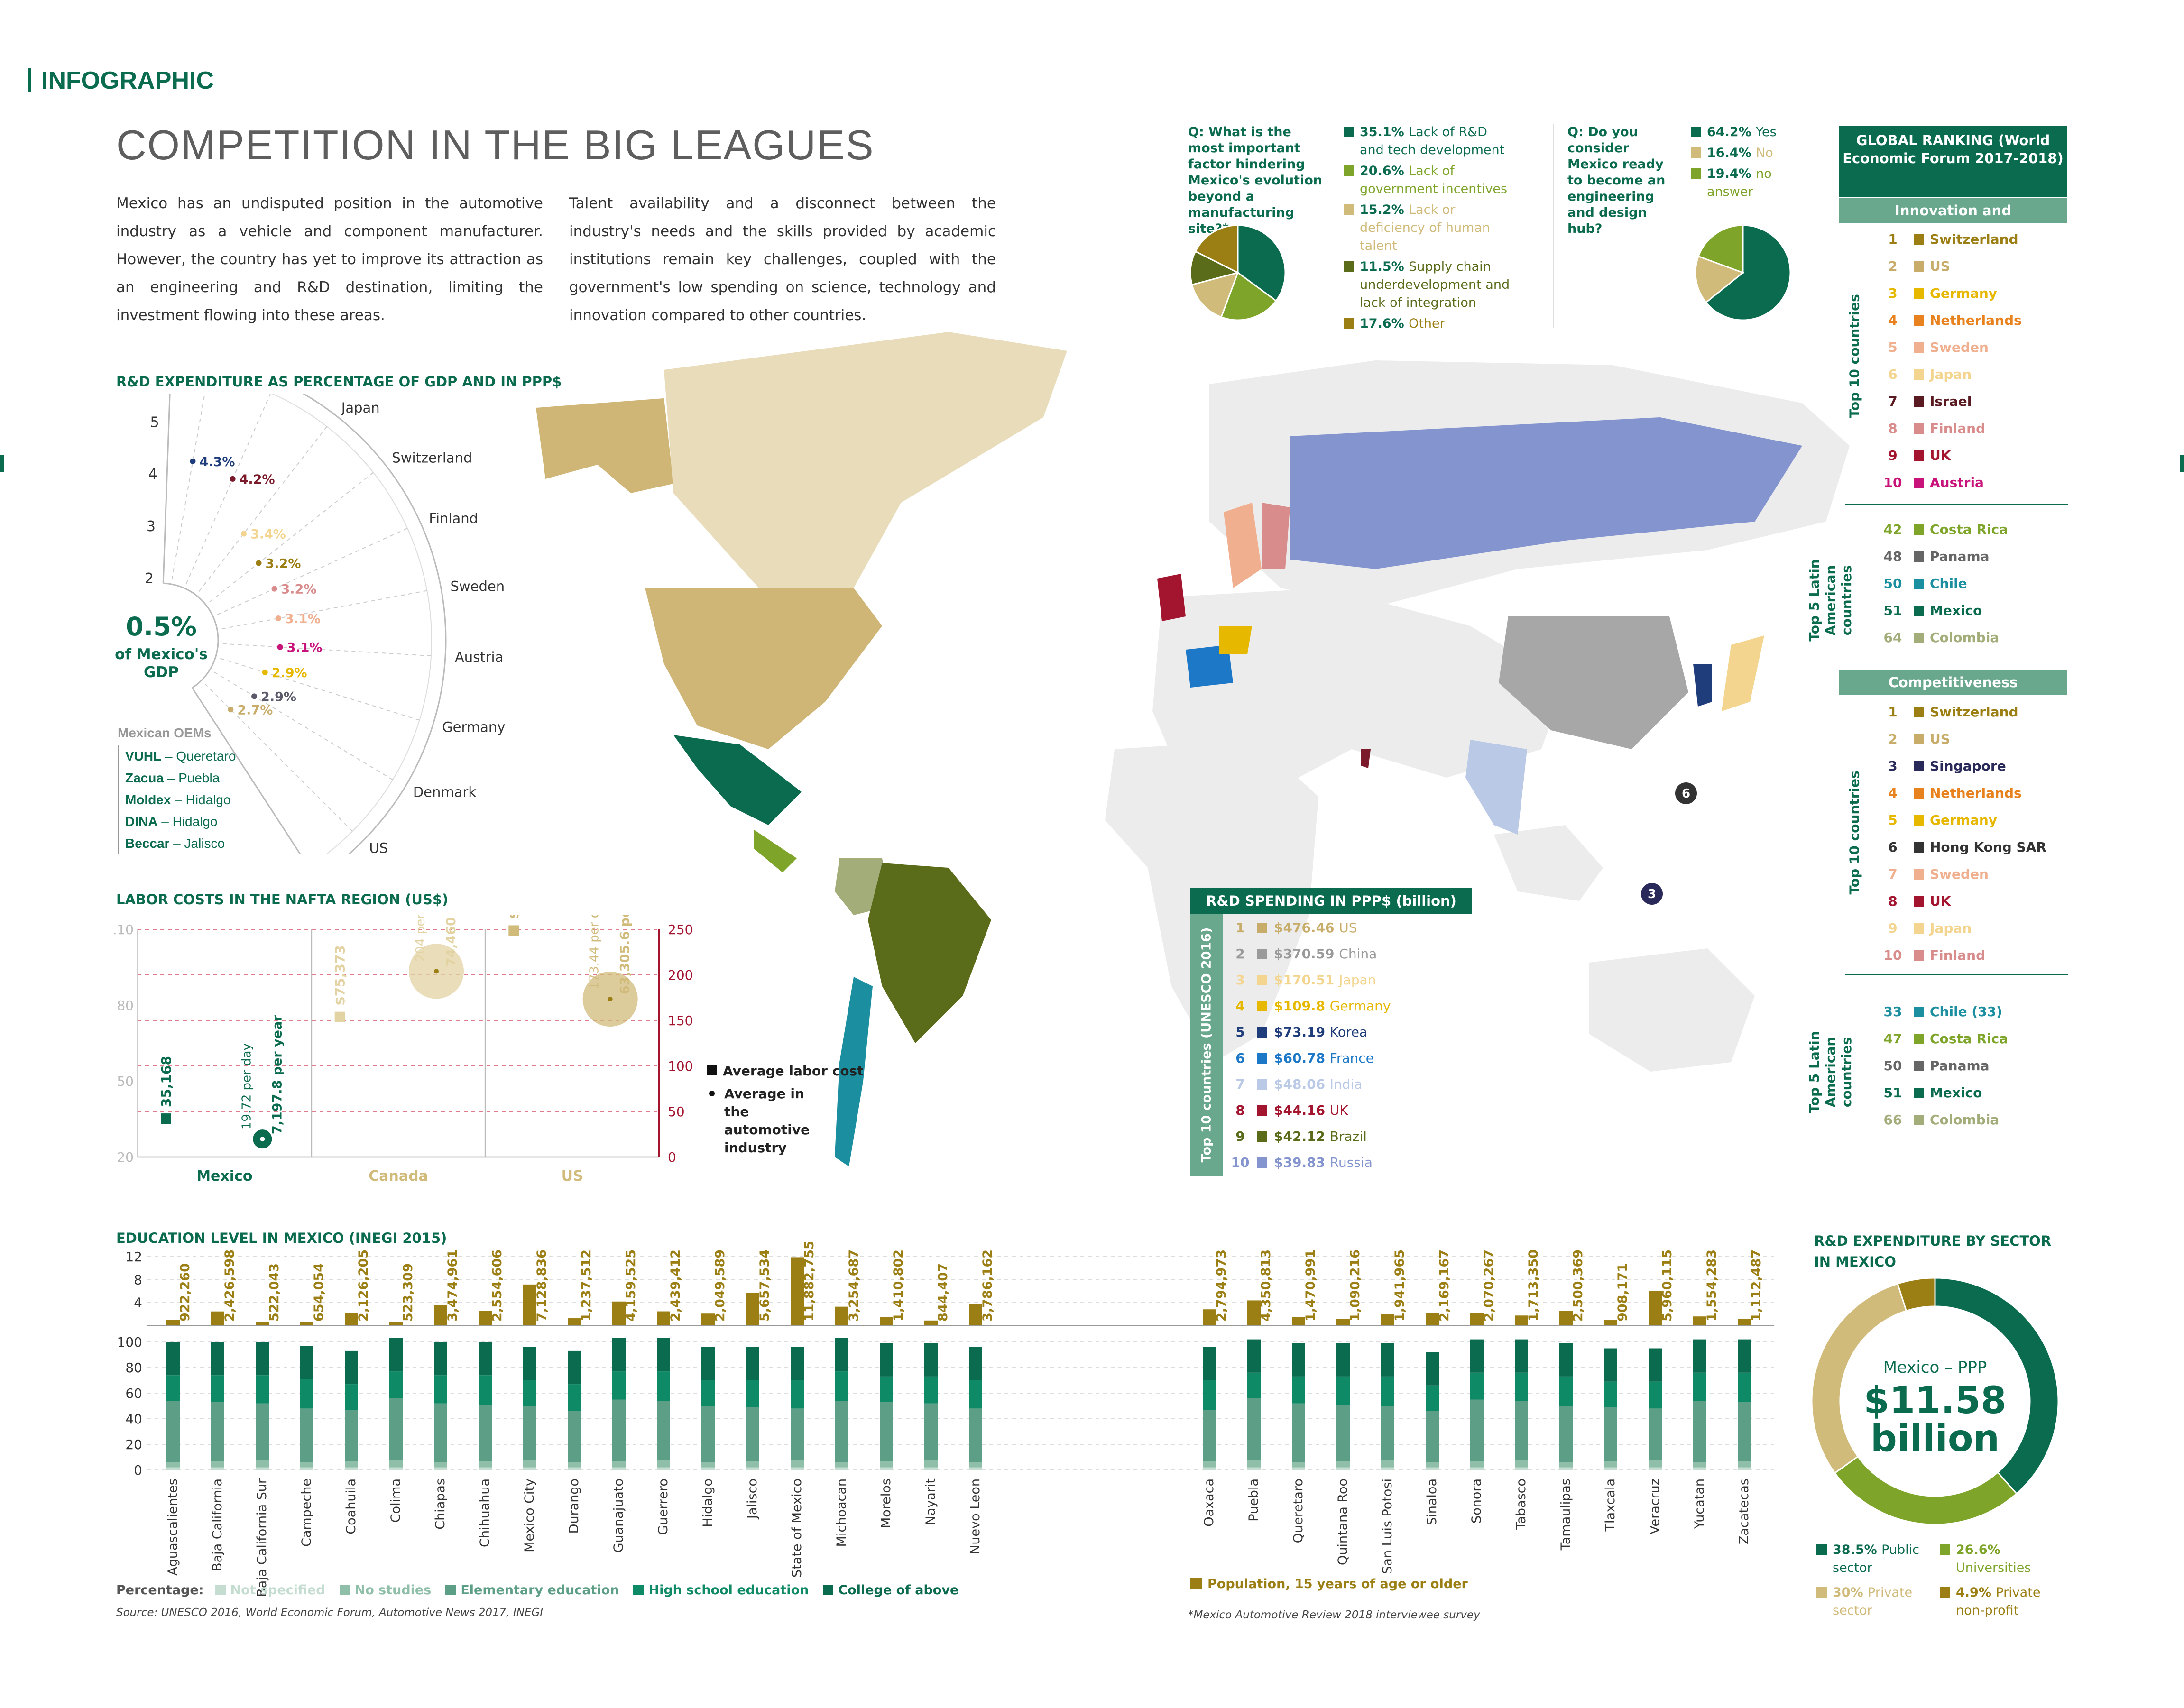 The image size is (2184, 1708). I want to click on rank-row: 3 Singapore, so click(1941, 766).